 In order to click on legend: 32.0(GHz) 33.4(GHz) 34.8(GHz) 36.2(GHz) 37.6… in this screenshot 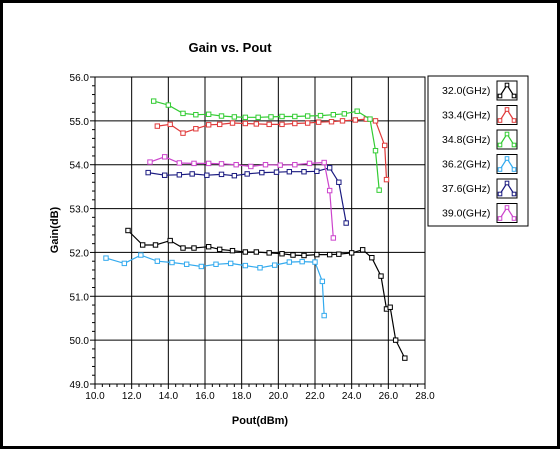, I will do `click(478, 151)`.